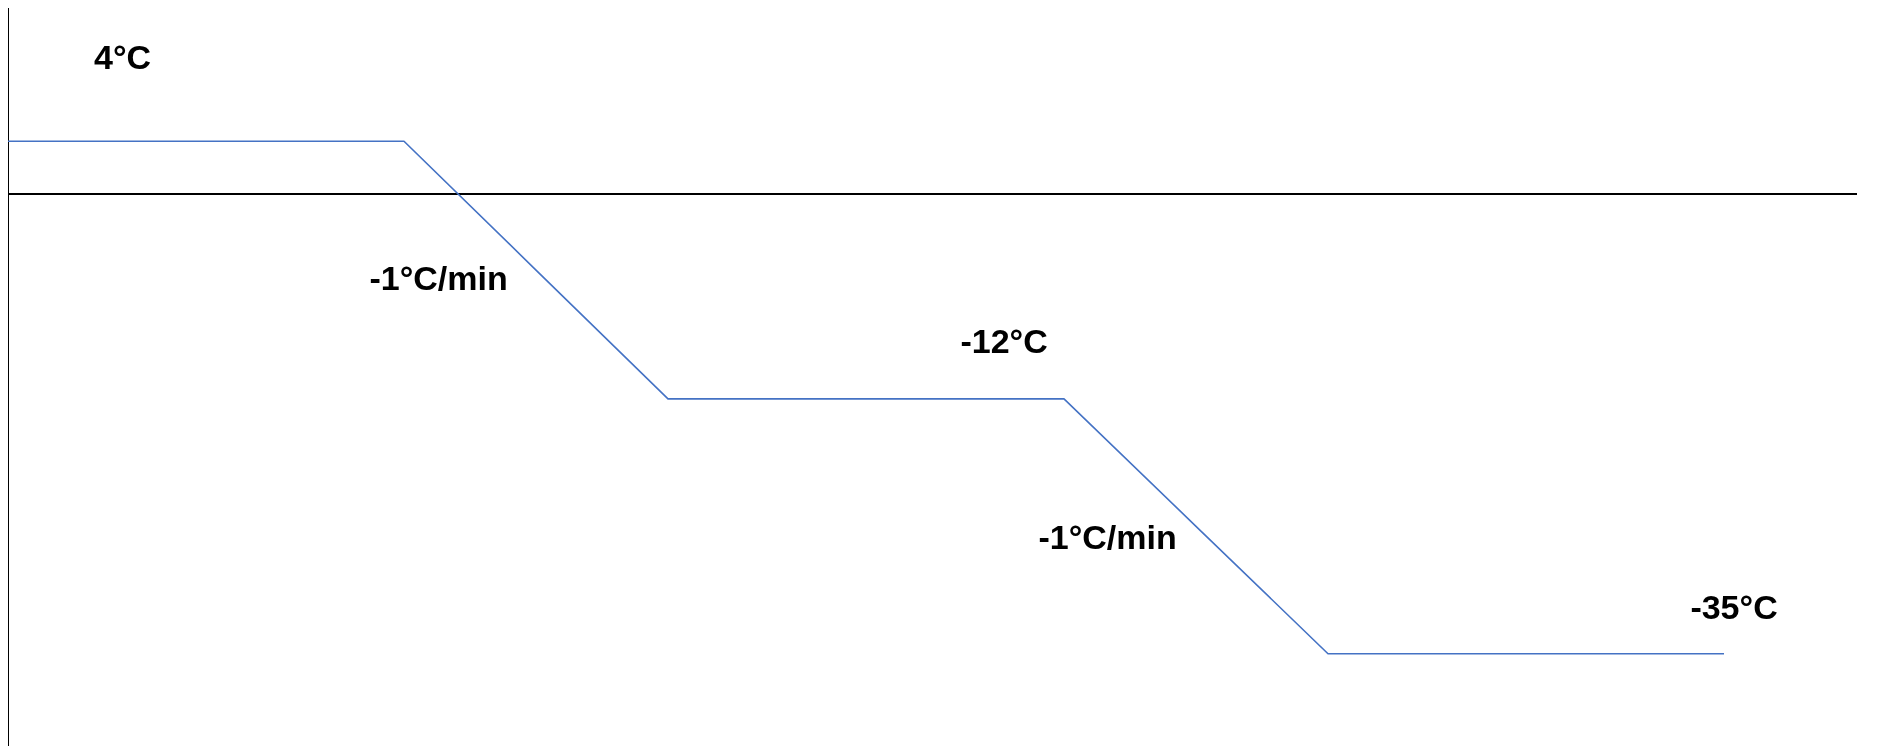  What do you see at coordinates (123, 57) in the screenshot?
I see `text: 4°C` at bounding box center [123, 57].